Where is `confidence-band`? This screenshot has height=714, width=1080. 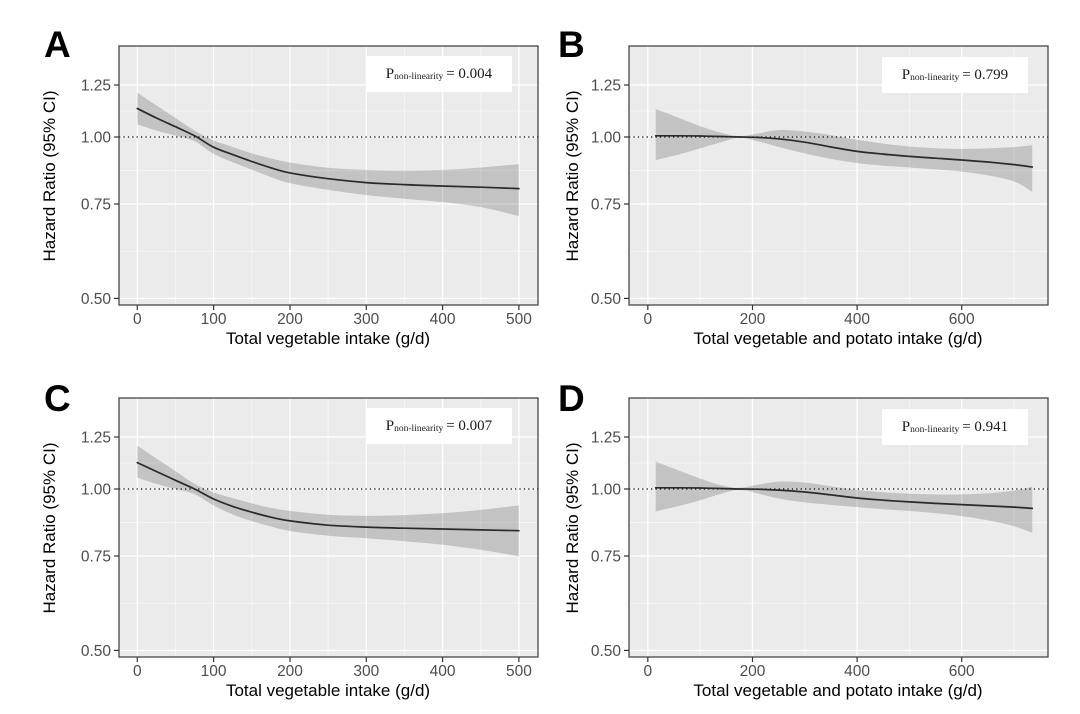 confidence-band is located at coordinates (844, 150).